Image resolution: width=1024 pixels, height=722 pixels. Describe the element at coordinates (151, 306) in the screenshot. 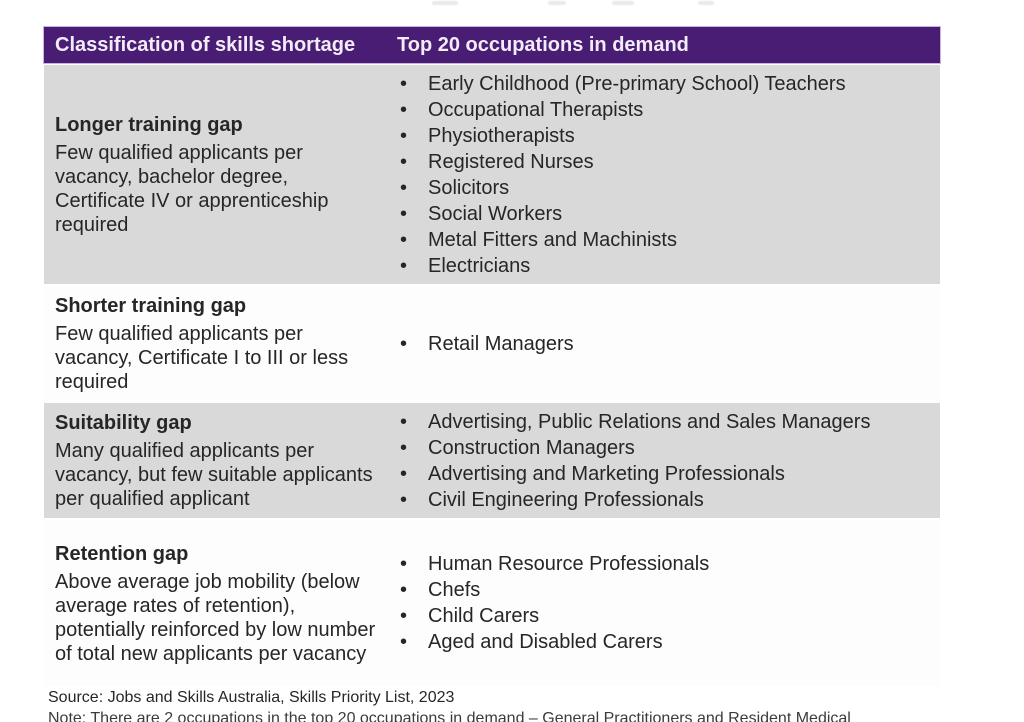

I see `row-title: Shorter training gap` at that location.